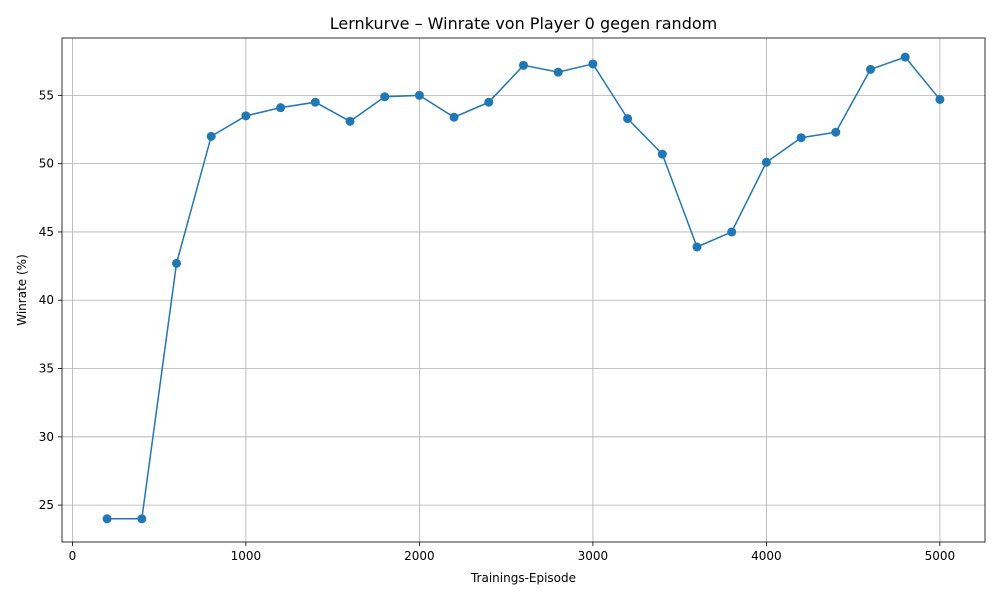  Describe the element at coordinates (46, 505) in the screenshot. I see `y-tick-label: 25` at that location.